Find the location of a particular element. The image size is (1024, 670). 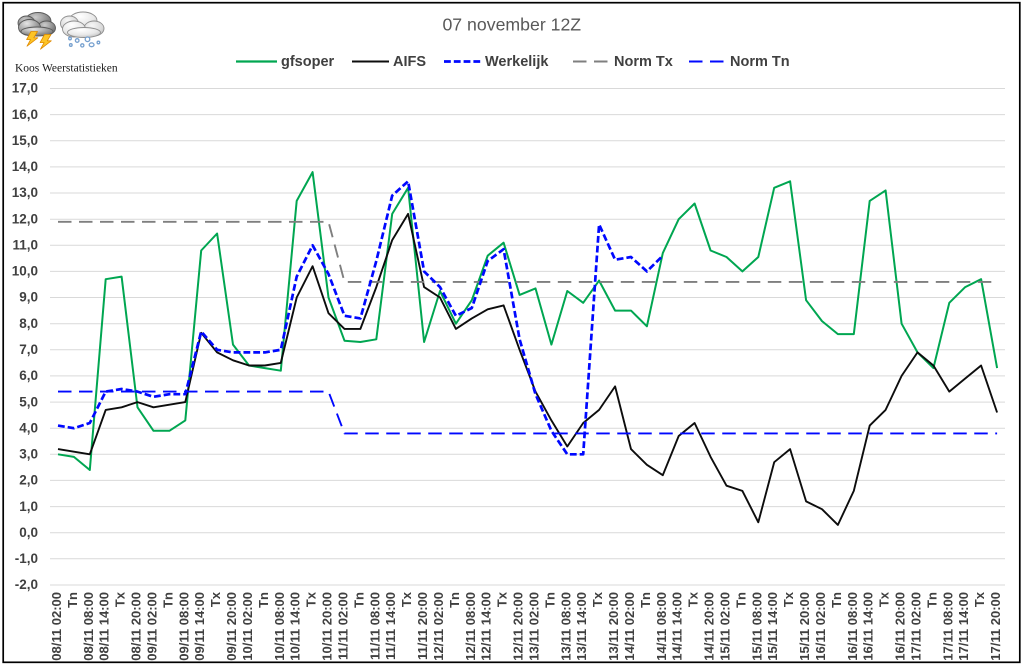

svg-text: 10/11 20:00 is located at coordinates (327, 626).